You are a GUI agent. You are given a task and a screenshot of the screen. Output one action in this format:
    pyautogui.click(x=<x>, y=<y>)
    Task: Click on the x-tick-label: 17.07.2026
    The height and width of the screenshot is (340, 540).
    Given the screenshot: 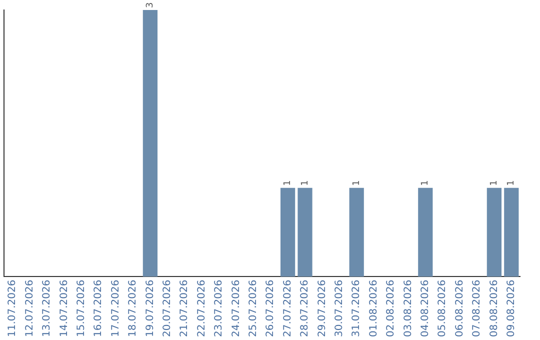 What is the action you would take?
    pyautogui.click(x=116, y=309)
    